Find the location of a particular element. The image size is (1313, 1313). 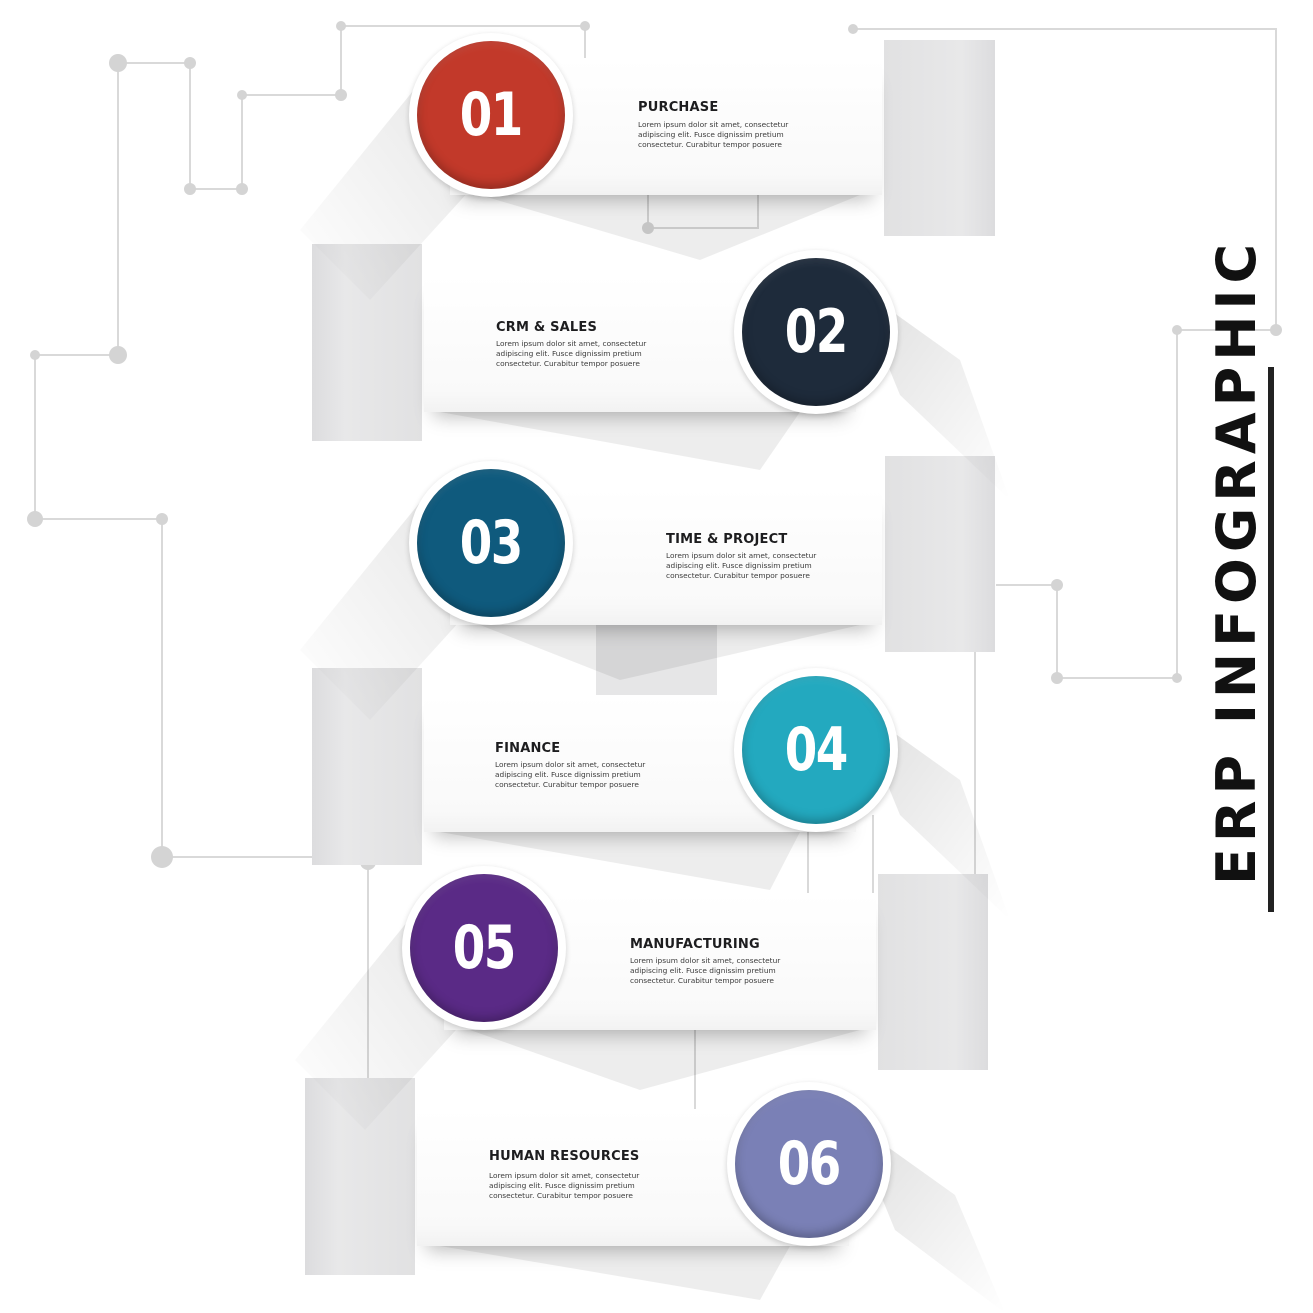

step-number: 05 is located at coordinates (484, 948).